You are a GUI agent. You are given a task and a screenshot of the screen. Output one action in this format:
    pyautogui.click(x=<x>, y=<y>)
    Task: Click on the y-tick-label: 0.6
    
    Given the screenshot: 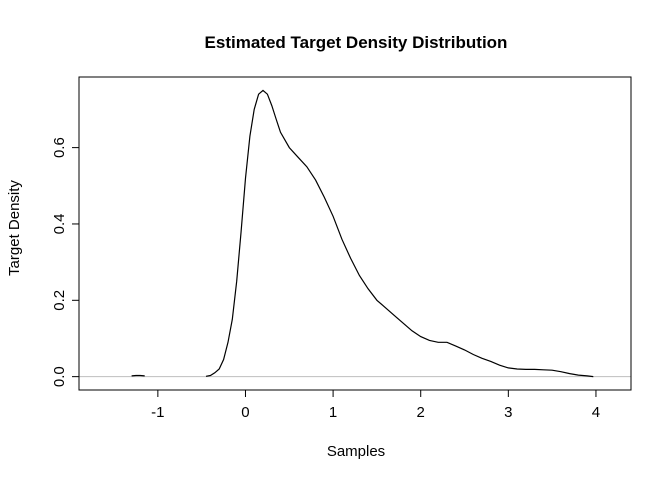 What is the action you would take?
    pyautogui.click(x=59, y=147)
    